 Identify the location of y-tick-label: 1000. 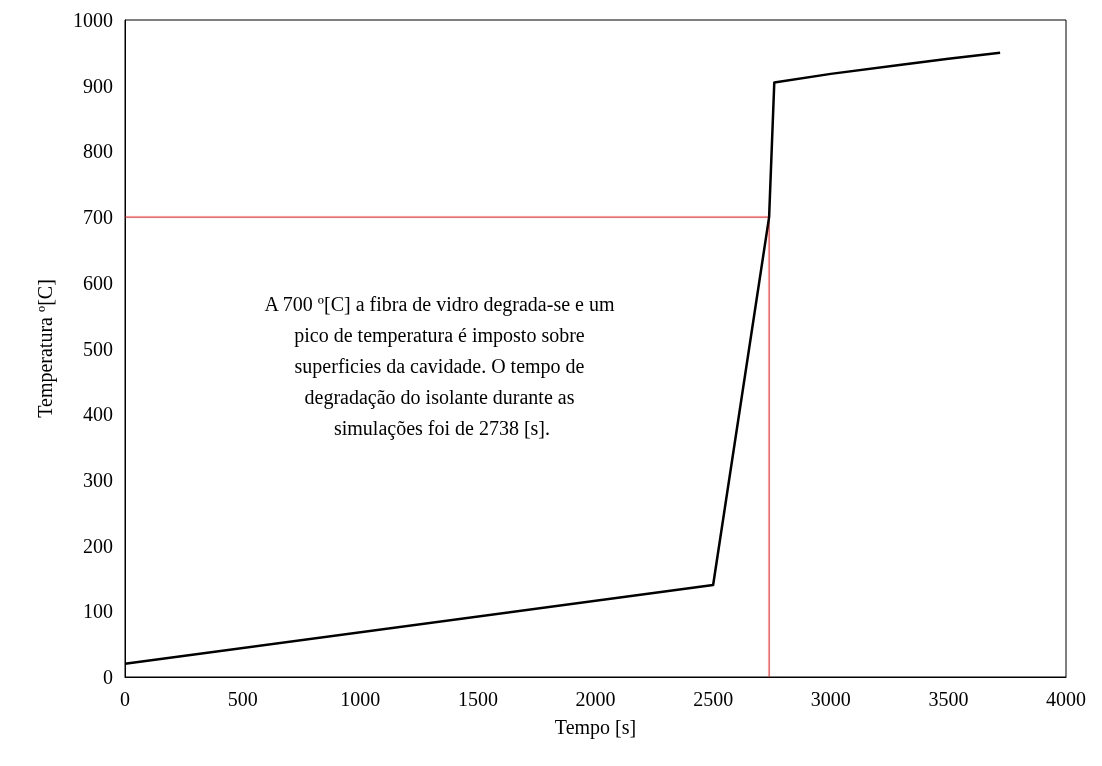
(93, 20).